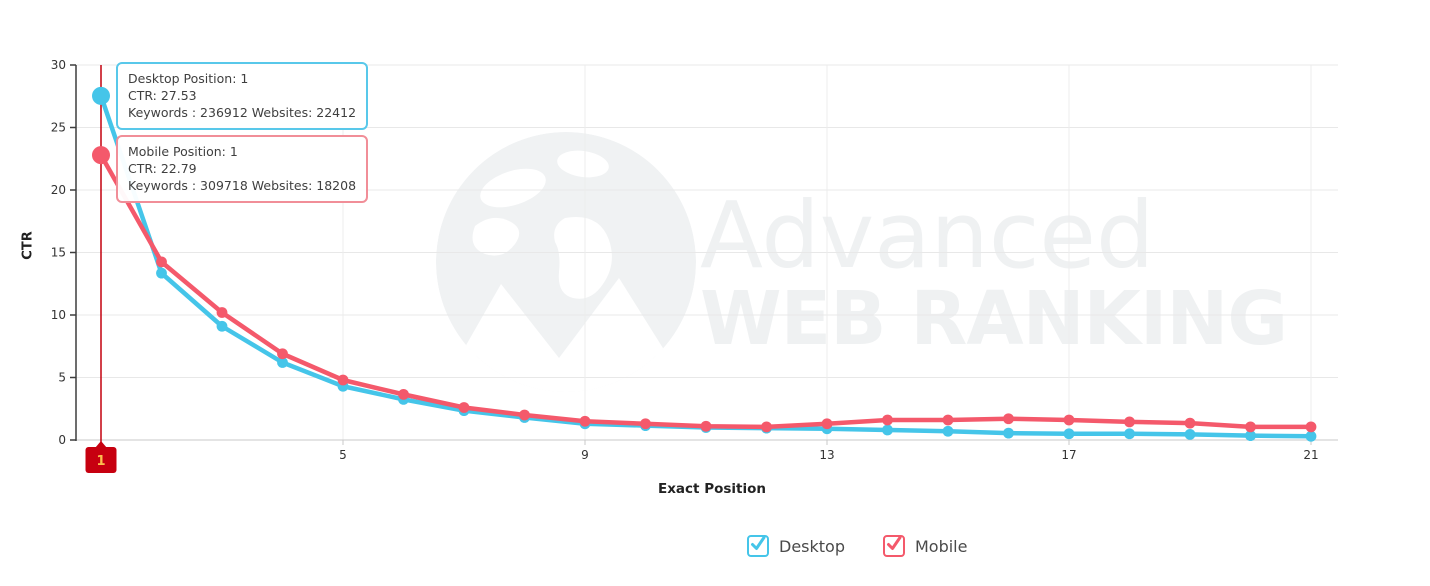 This screenshot has height=586, width=1430. What do you see at coordinates (188, 78) in the screenshot?
I see `tooltip-desktop-position: Desktop Position: 1` at bounding box center [188, 78].